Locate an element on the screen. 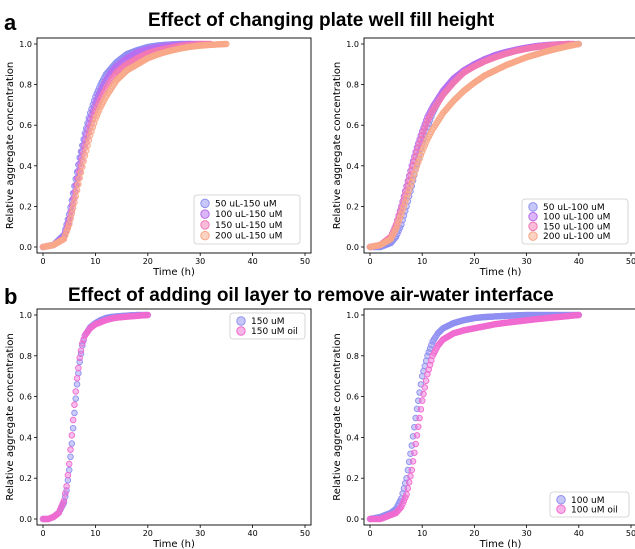 The width and height of the screenshot is (635, 549). b-right-y-tick-label: 0.2 is located at coordinates (352, 478).